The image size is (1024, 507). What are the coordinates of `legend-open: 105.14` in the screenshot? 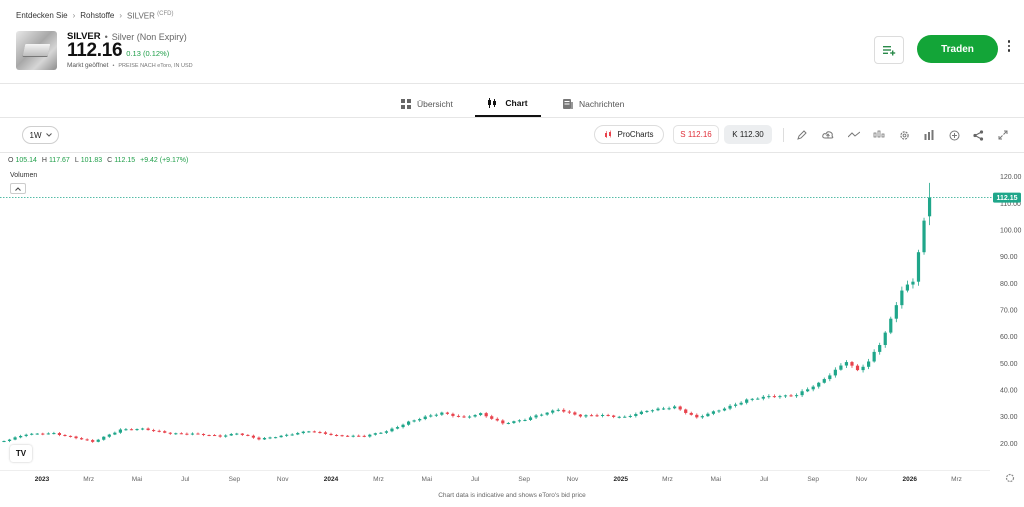 It's located at (26, 160).